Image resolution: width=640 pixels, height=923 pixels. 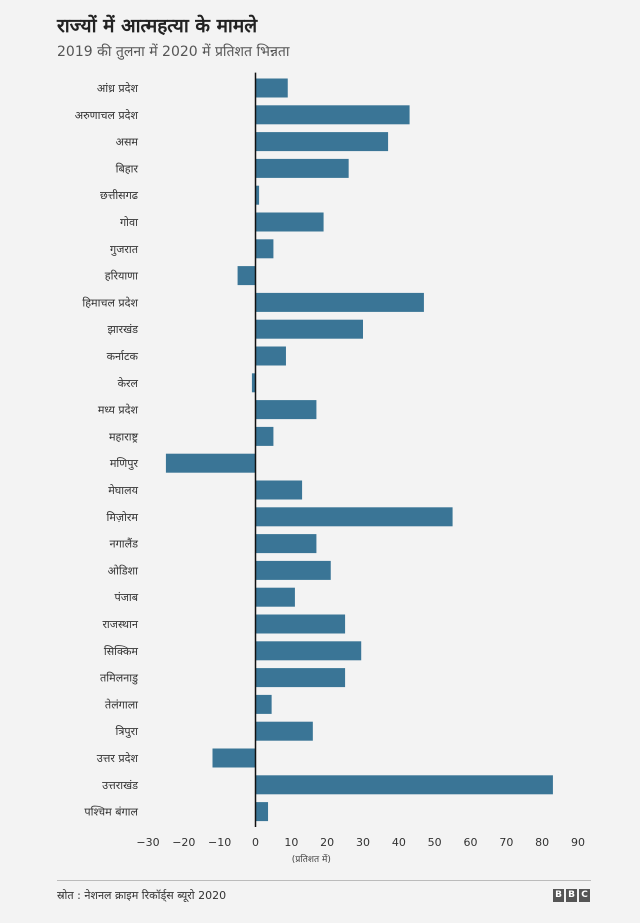 I want to click on x-tick-label: 30, so click(x=363, y=842).